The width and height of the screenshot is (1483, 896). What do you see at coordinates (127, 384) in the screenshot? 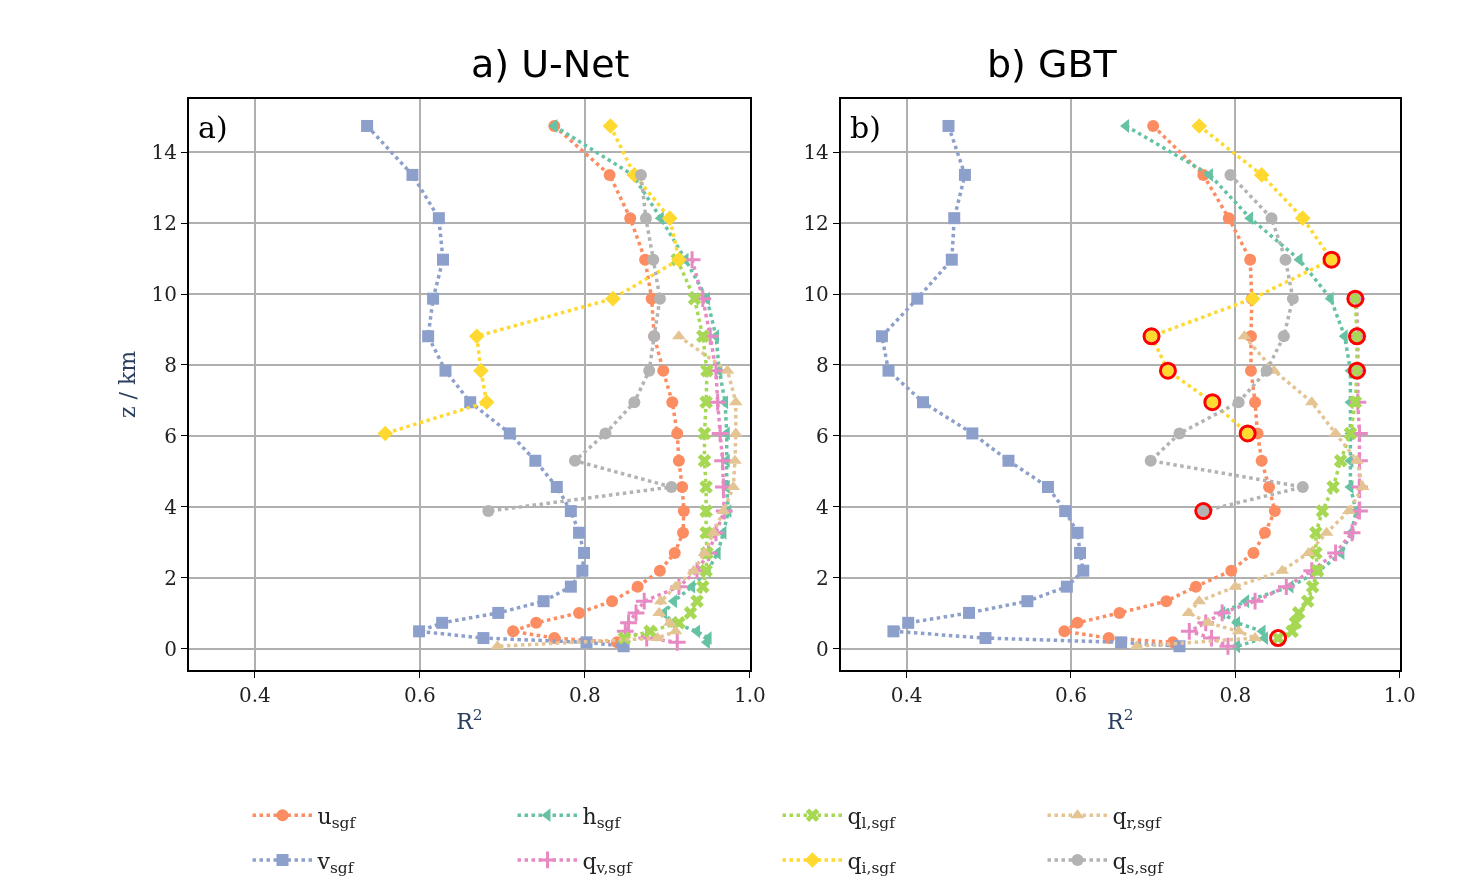
I see `y-axis-title: z / km` at bounding box center [127, 384].